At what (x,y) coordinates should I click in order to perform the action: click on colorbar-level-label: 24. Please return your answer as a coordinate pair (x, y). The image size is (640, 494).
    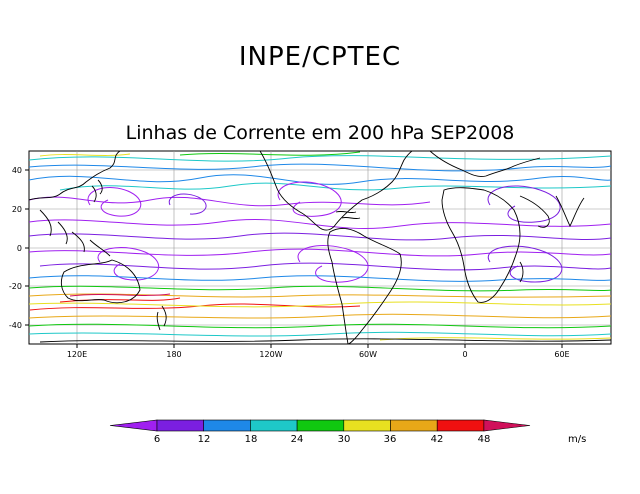
    Looking at the image, I should click on (297, 439).